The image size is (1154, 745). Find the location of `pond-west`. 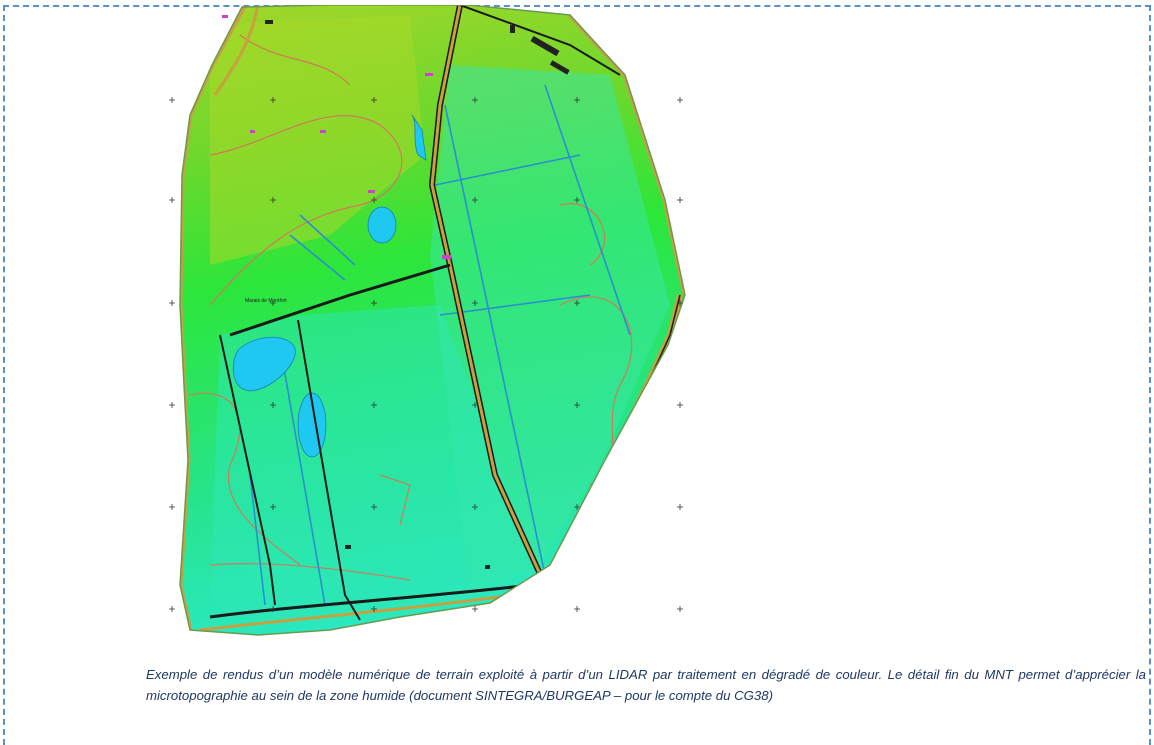

pond-west is located at coordinates (264, 364).